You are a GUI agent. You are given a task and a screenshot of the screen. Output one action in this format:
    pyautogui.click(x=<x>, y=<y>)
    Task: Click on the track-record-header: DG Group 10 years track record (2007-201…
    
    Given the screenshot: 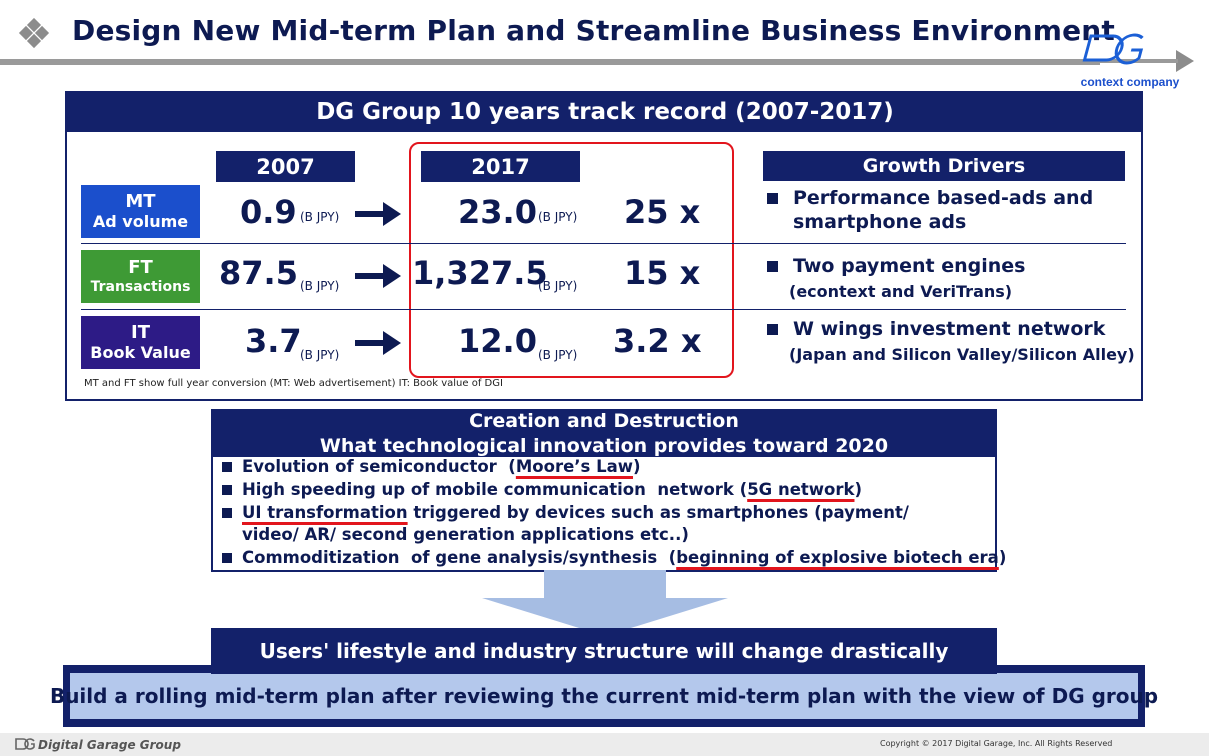 What is the action you would take?
    pyautogui.click(x=605, y=112)
    